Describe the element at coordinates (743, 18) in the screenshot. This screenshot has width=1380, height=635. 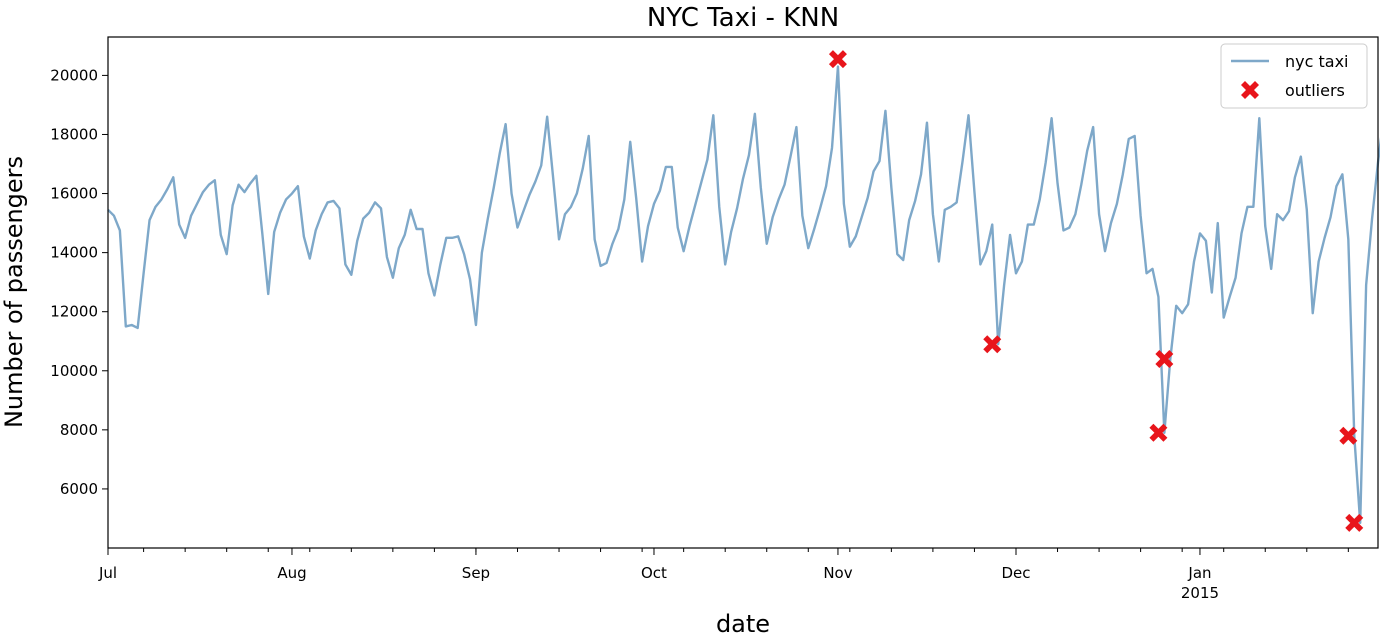
I see `chart-title: NYC Taxi - KNN` at that location.